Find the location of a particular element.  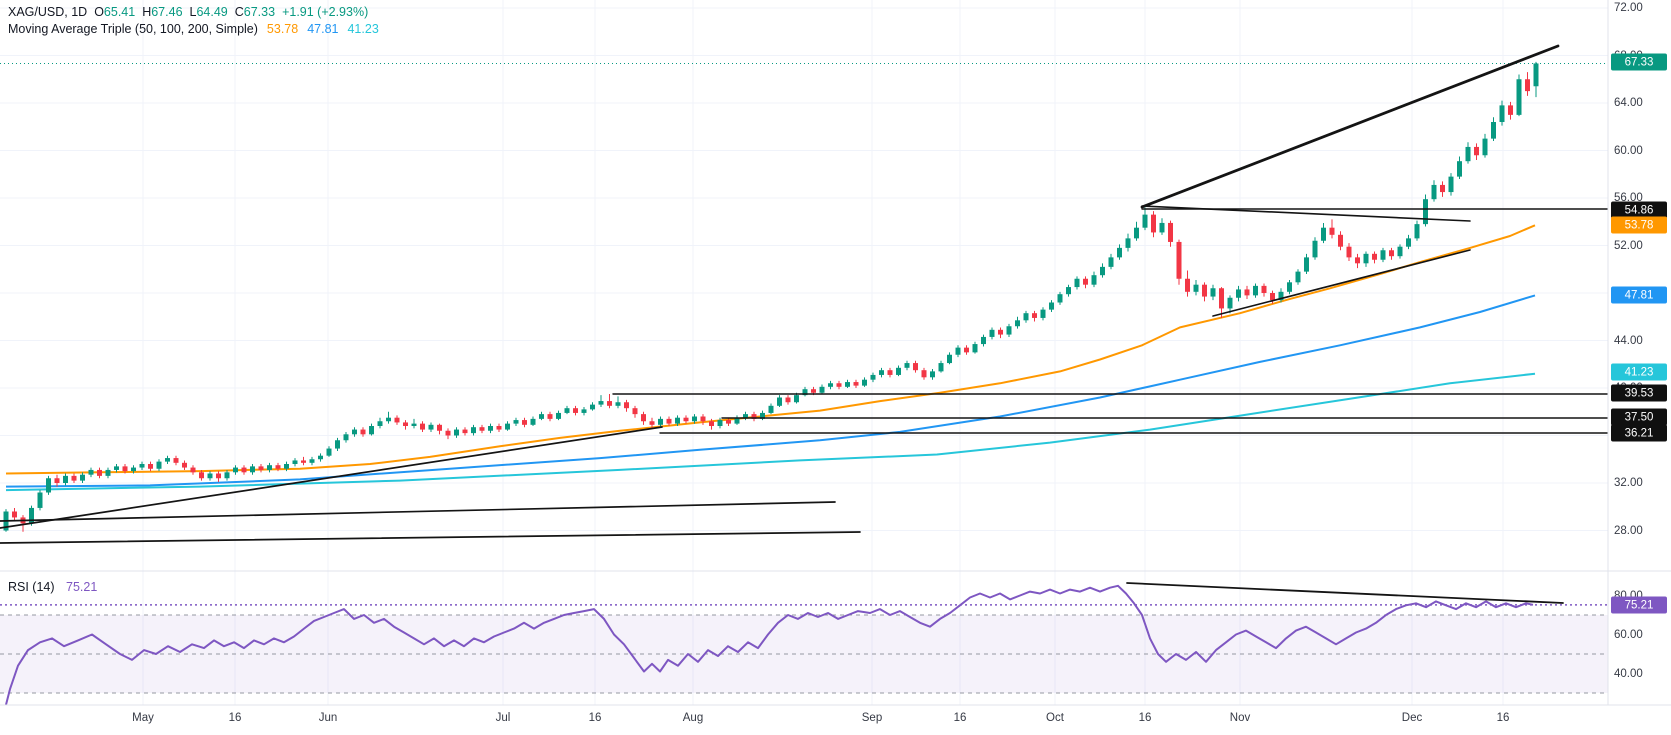

time-axis-label: Oct is located at coordinates (1055, 718).